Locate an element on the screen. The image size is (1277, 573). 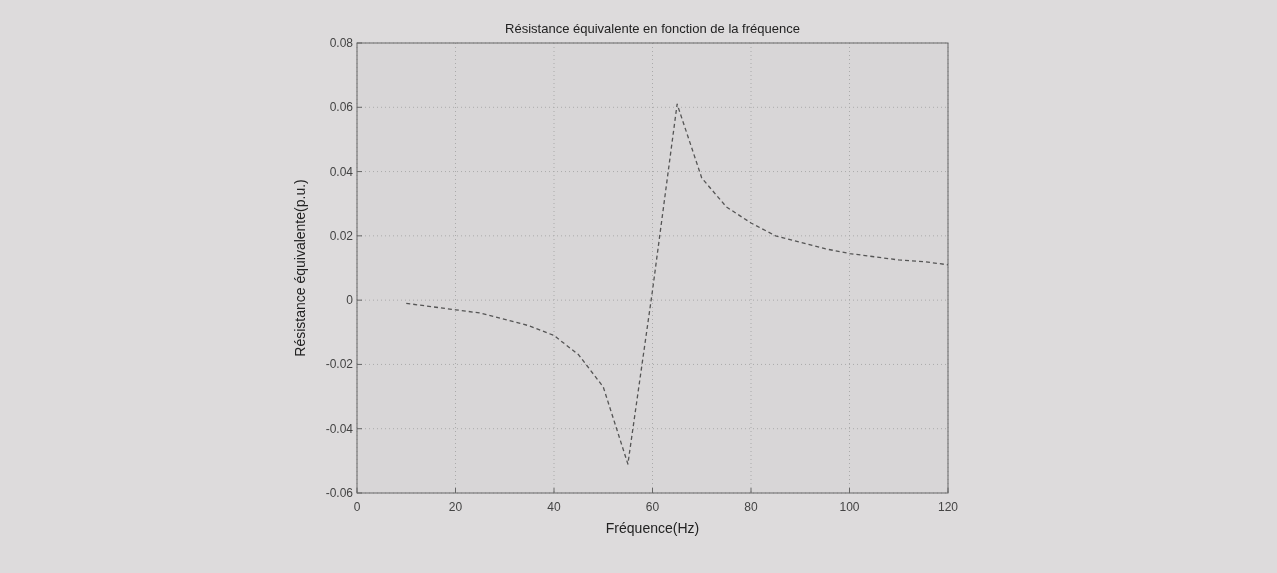
y-tick-label: 0 is located at coordinates (350, 300).